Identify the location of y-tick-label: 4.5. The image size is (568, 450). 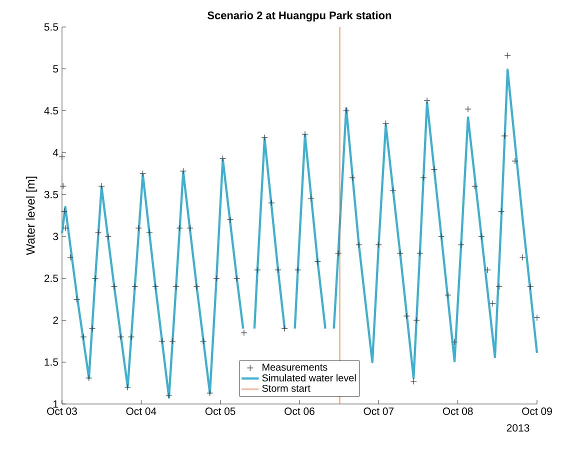
(51, 110).